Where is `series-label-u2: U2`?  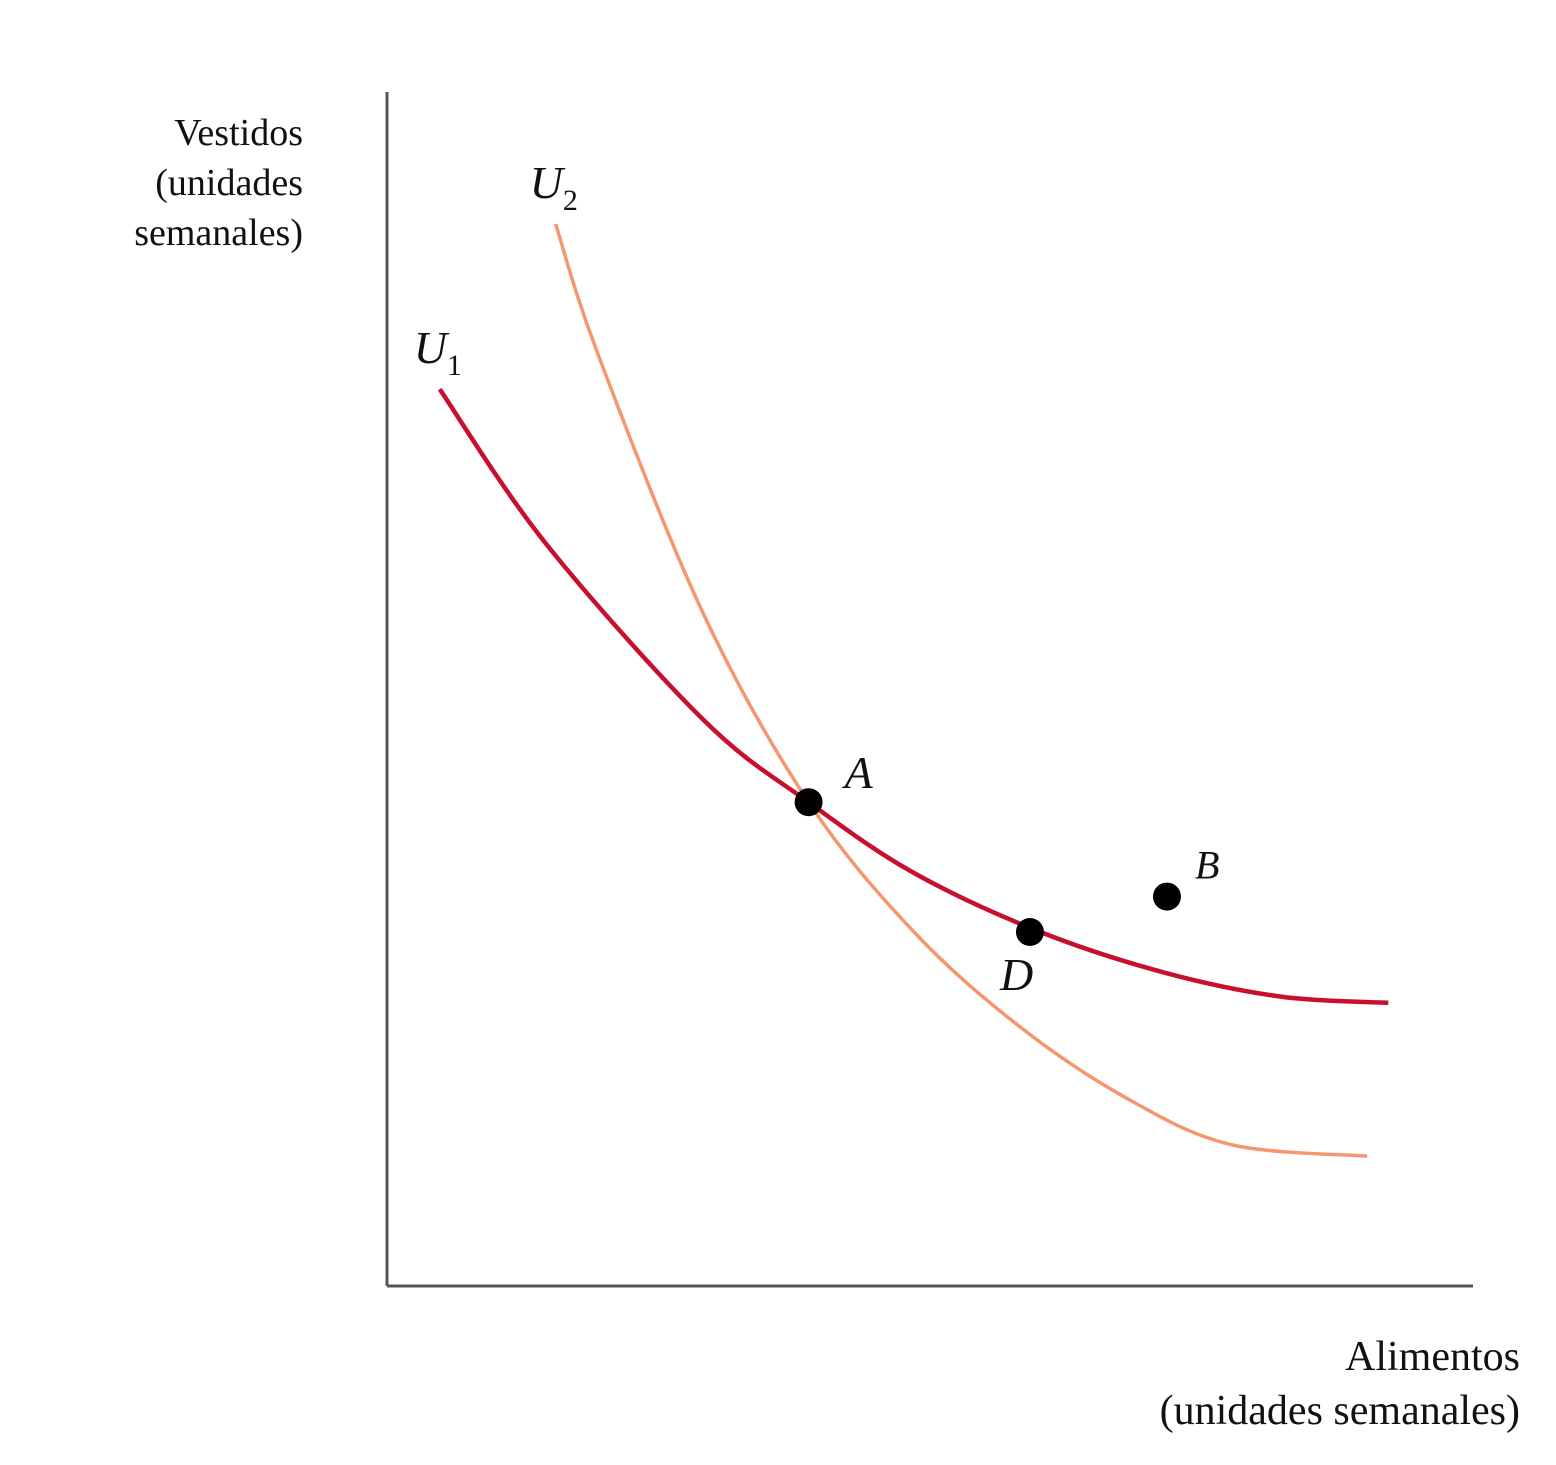 series-label-u2: U2 is located at coordinates (554, 187).